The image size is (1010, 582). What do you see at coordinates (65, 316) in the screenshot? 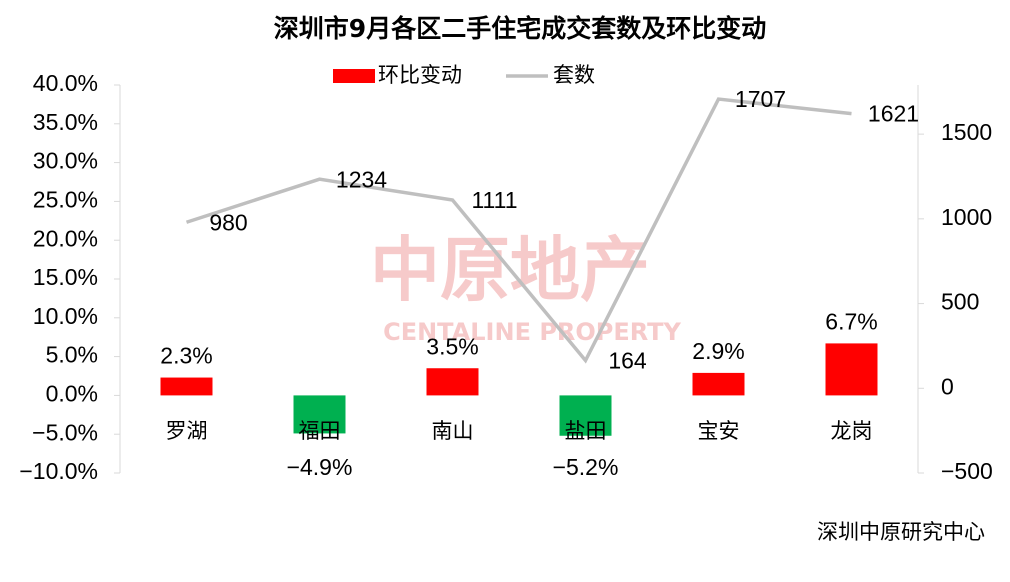
I see `y-tick-label: 10.0%` at bounding box center [65, 316].